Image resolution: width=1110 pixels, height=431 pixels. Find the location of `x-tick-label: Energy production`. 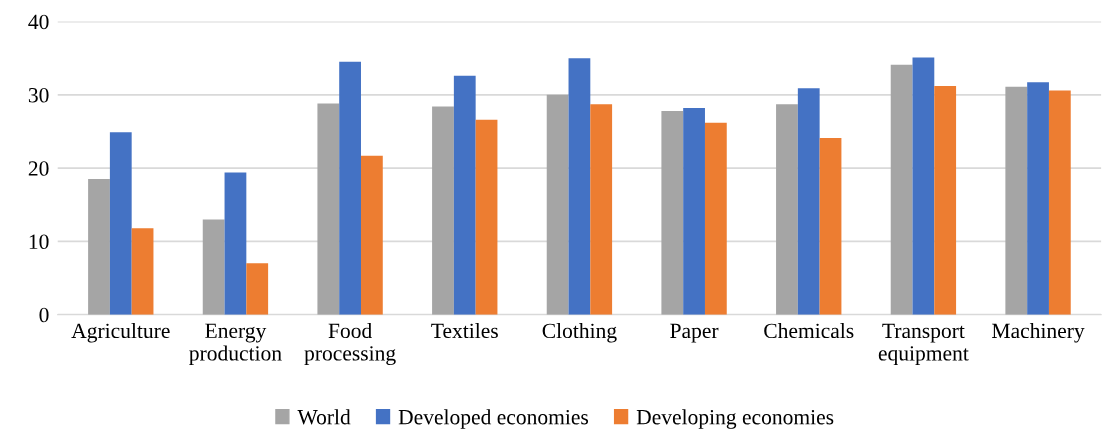

x-tick-label: Energy production is located at coordinates (235, 344).